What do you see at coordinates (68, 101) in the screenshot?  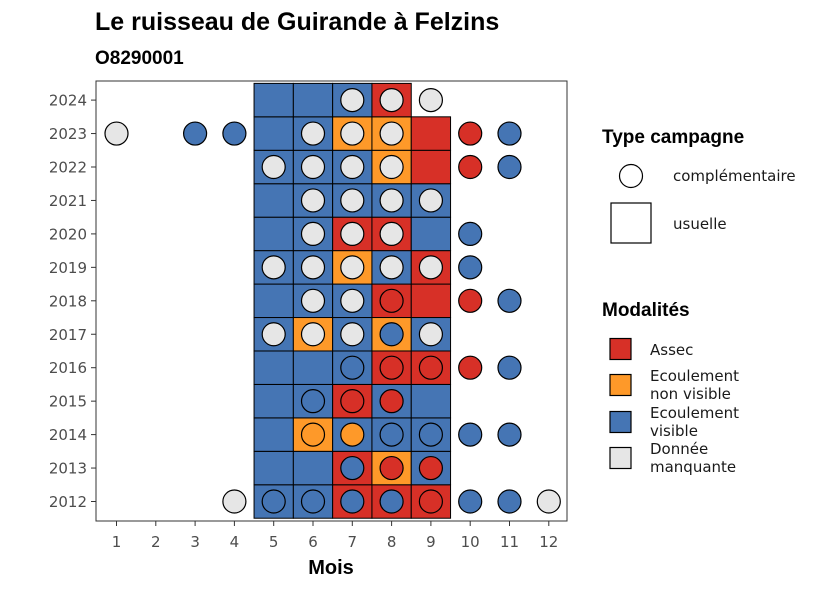 I see `y-tick-label: 2024` at bounding box center [68, 101].